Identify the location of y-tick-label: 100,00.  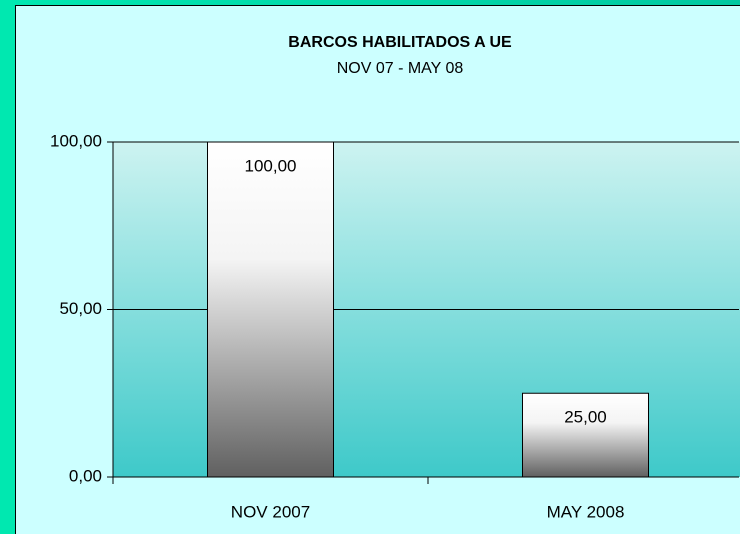
(76, 140).